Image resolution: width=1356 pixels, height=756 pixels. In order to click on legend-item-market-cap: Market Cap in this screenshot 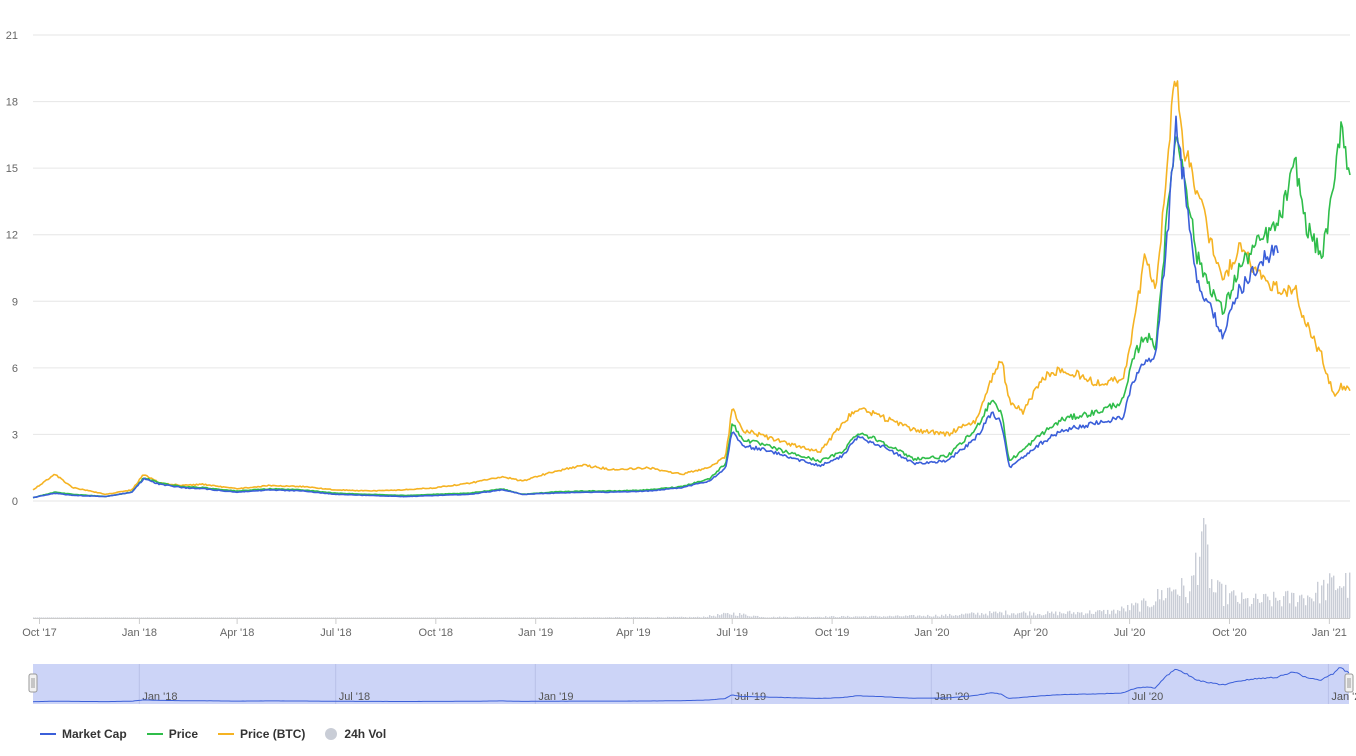, I will do `click(83, 734)`.